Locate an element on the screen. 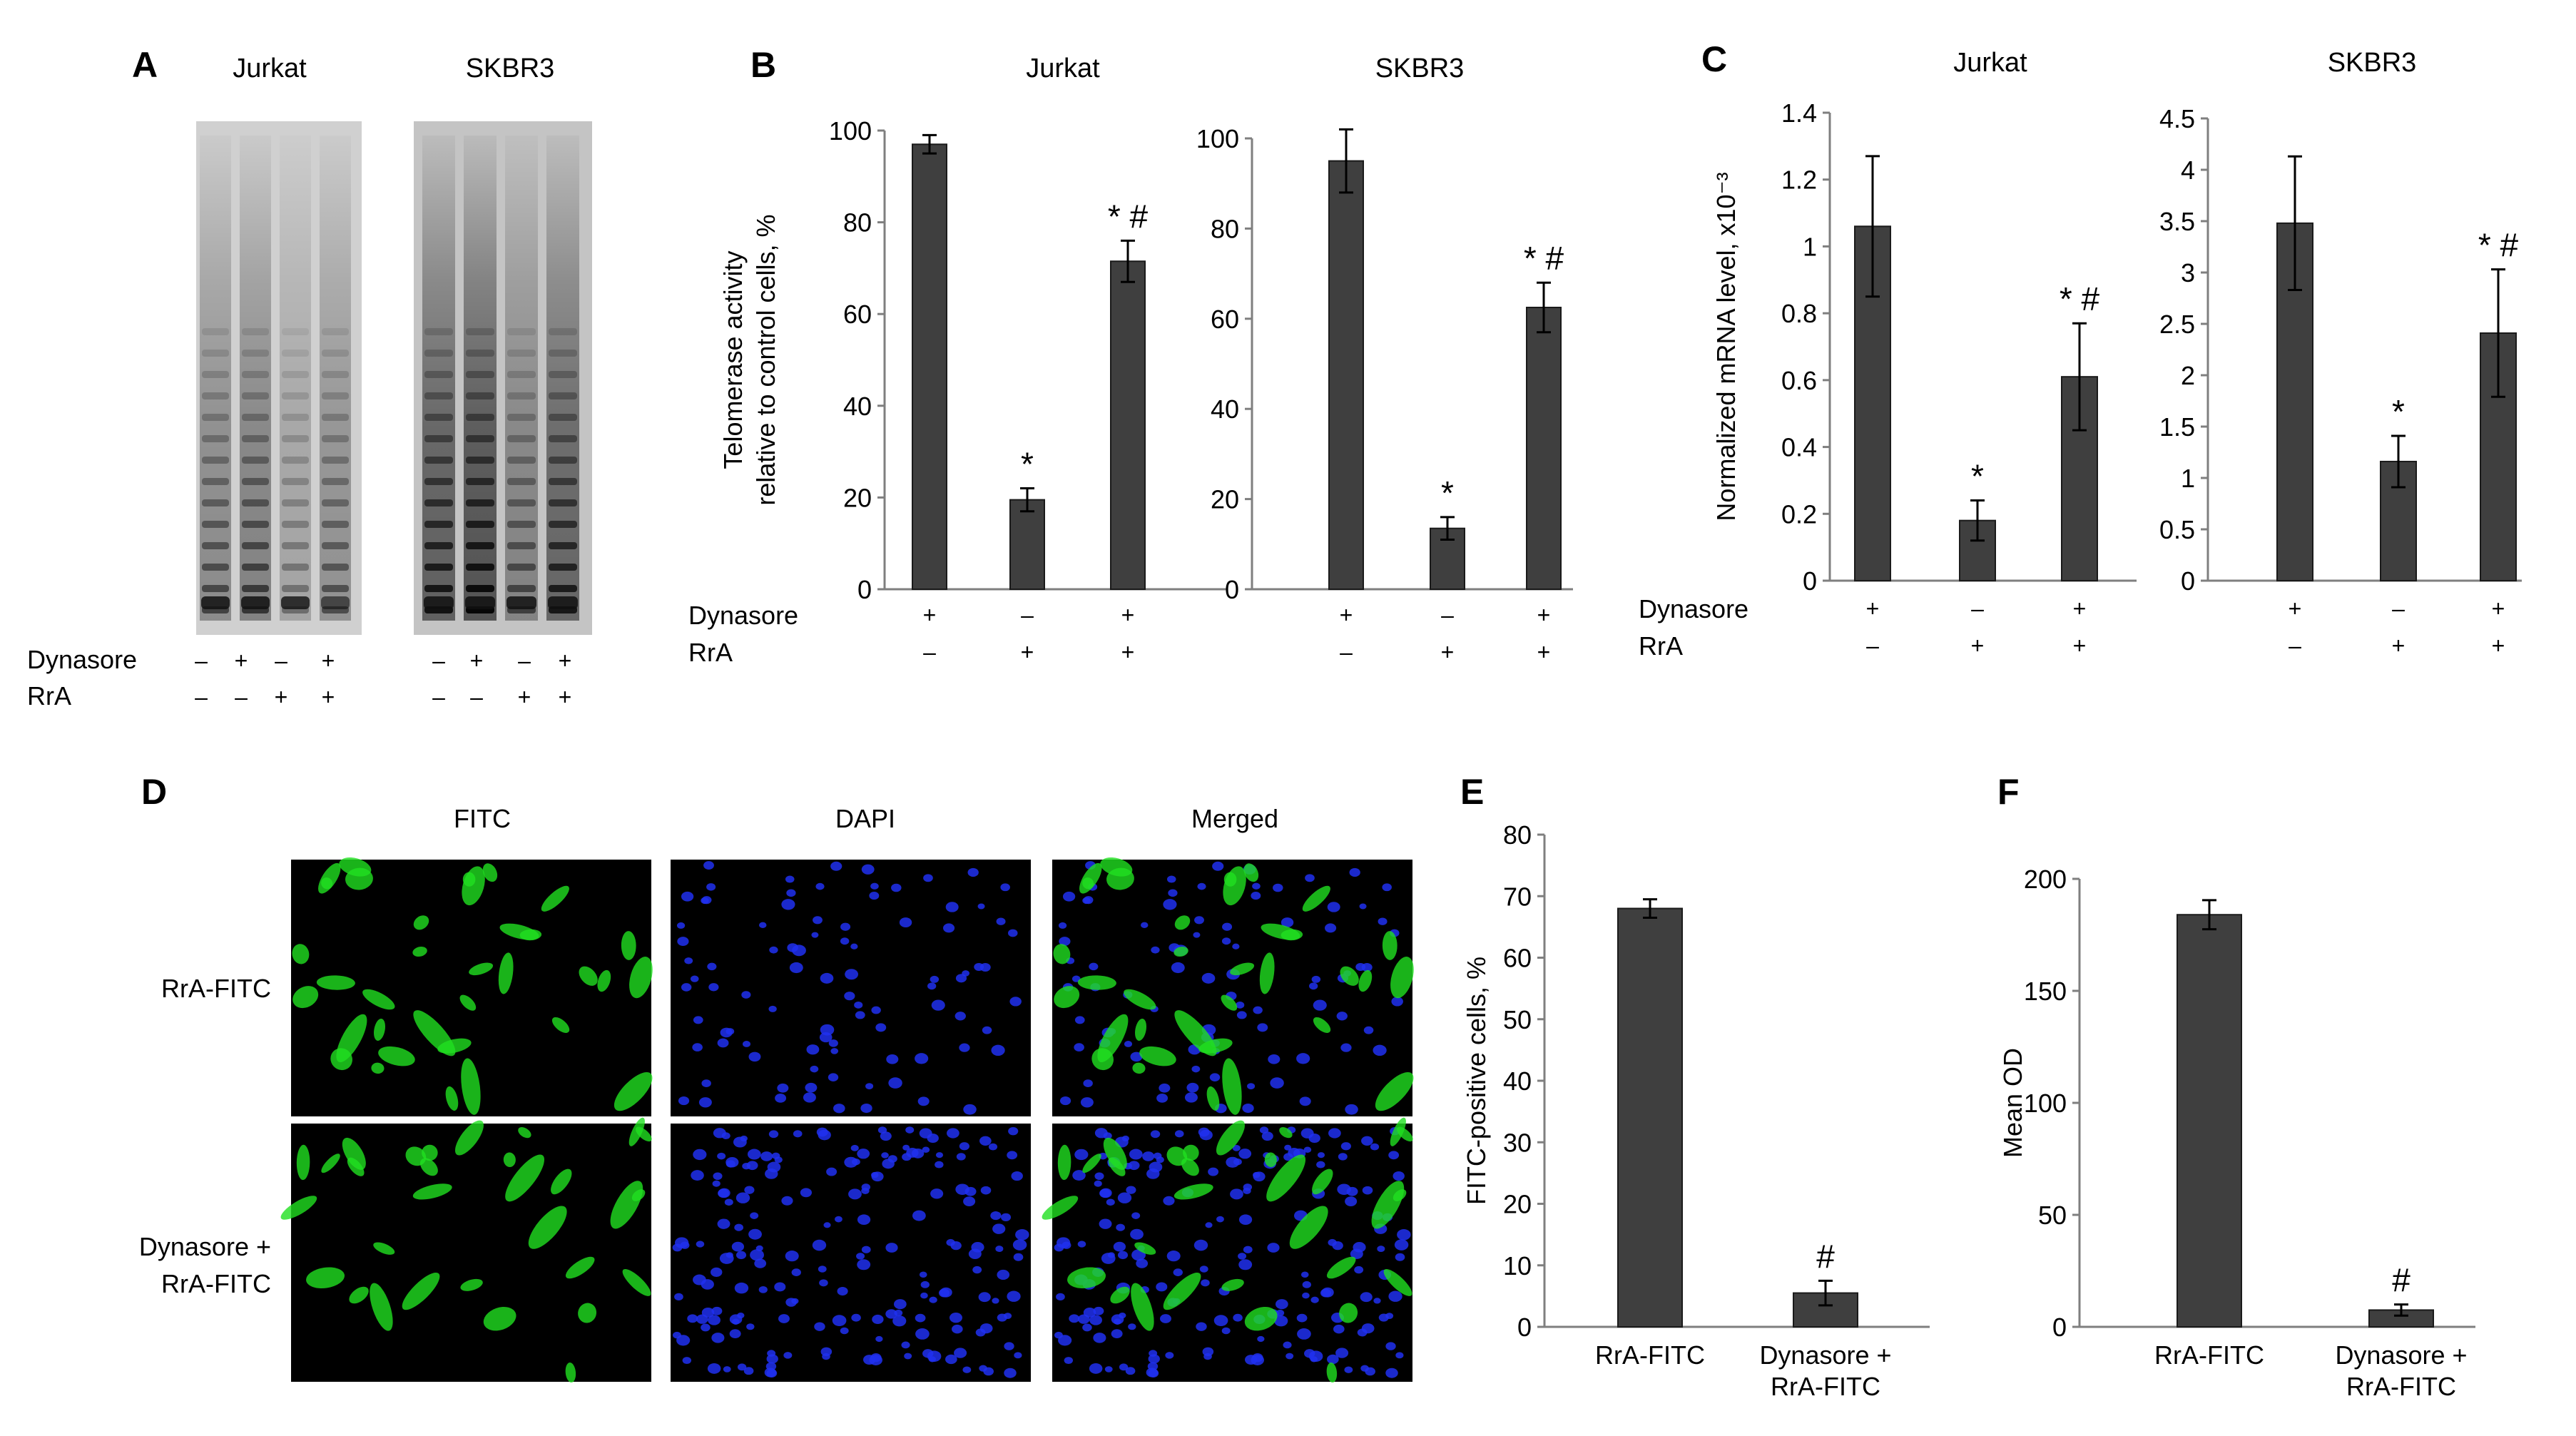  chart-f-bar is located at coordinates (2209, 1121).